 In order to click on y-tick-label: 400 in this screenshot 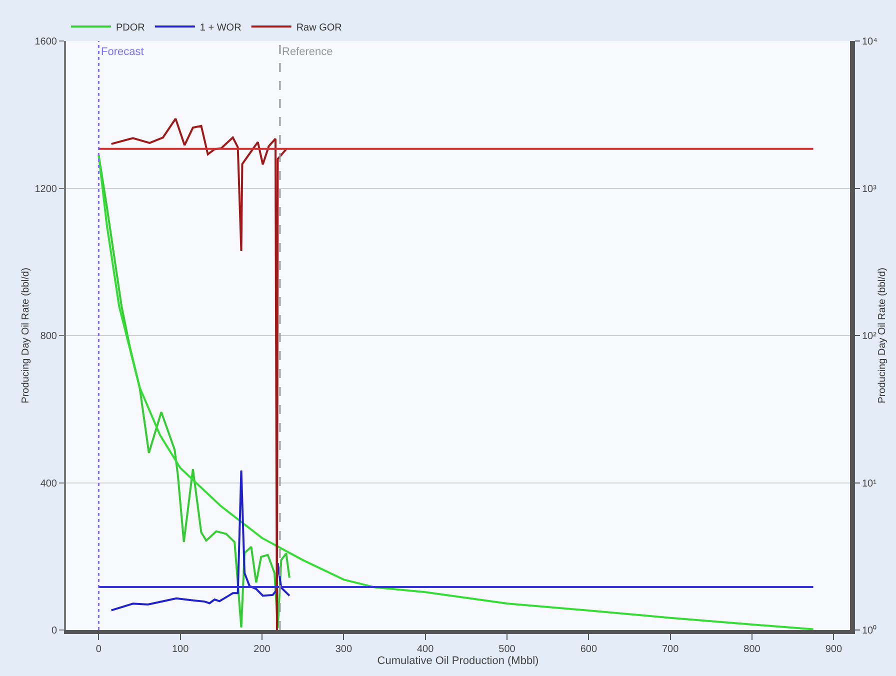, I will do `click(49, 484)`.